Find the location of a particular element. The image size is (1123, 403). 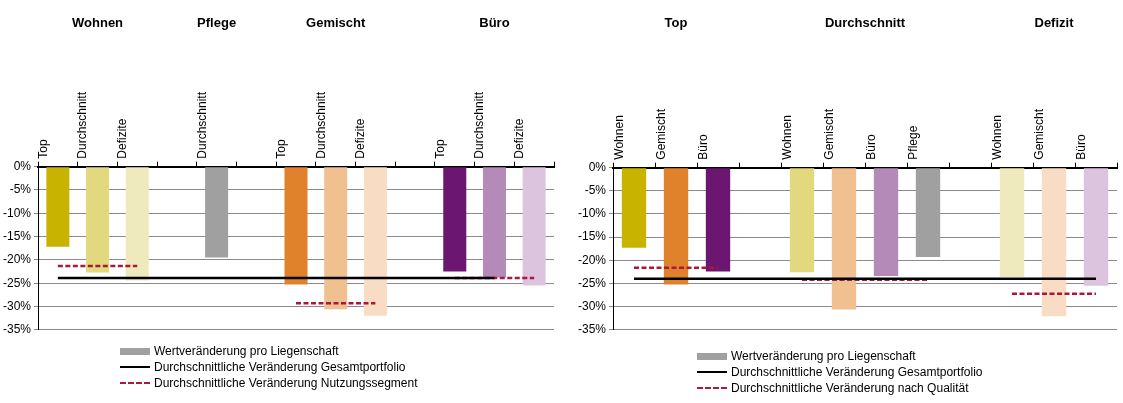

legend-label: Durchschnittliche Veränderung Nutzungssegment is located at coordinates (286, 383).